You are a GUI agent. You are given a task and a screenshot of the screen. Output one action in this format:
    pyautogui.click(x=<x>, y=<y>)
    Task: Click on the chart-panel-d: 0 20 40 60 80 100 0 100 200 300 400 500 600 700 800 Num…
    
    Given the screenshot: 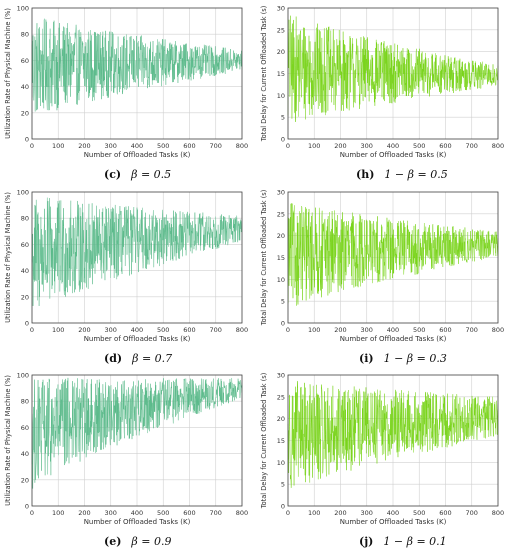 What is the action you would take?
    pyautogui.click(x=127, y=266)
    